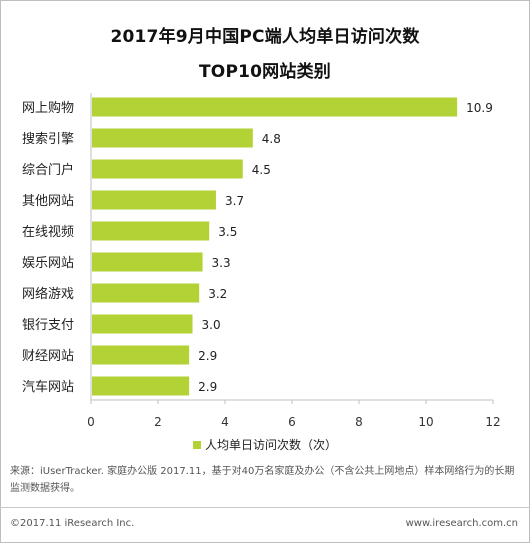  What do you see at coordinates (48, 263) in the screenshot?
I see `category-label: 娱乐网站` at bounding box center [48, 263].